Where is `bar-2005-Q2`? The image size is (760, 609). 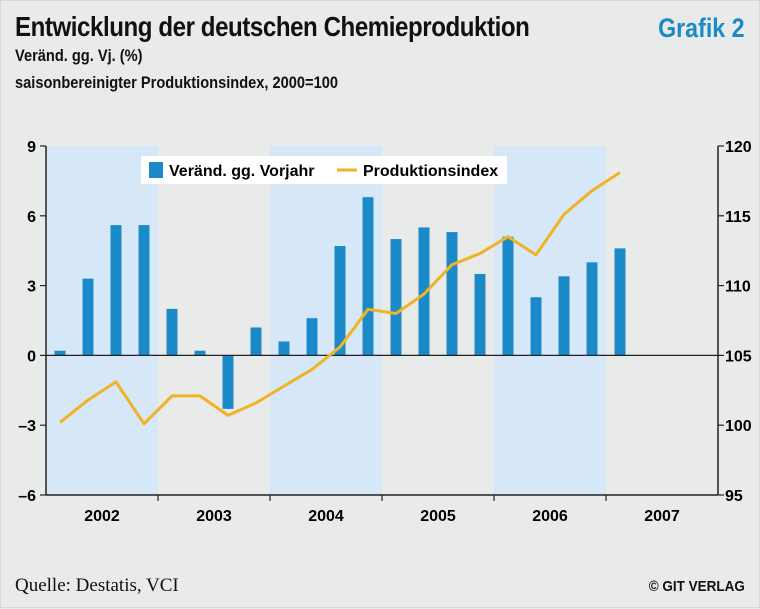
bar-2005-Q2 is located at coordinates (424, 291).